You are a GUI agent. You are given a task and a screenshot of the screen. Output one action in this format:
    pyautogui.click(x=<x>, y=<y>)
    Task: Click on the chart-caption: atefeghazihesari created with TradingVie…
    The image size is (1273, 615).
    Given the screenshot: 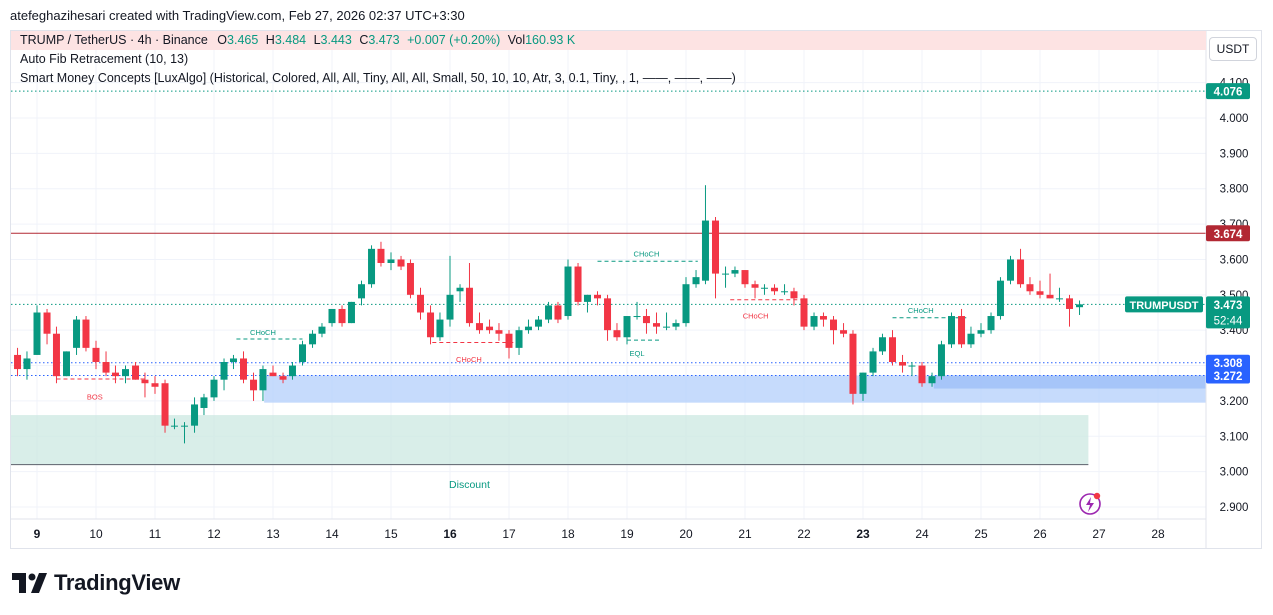 What is the action you would take?
    pyautogui.click(x=237, y=15)
    